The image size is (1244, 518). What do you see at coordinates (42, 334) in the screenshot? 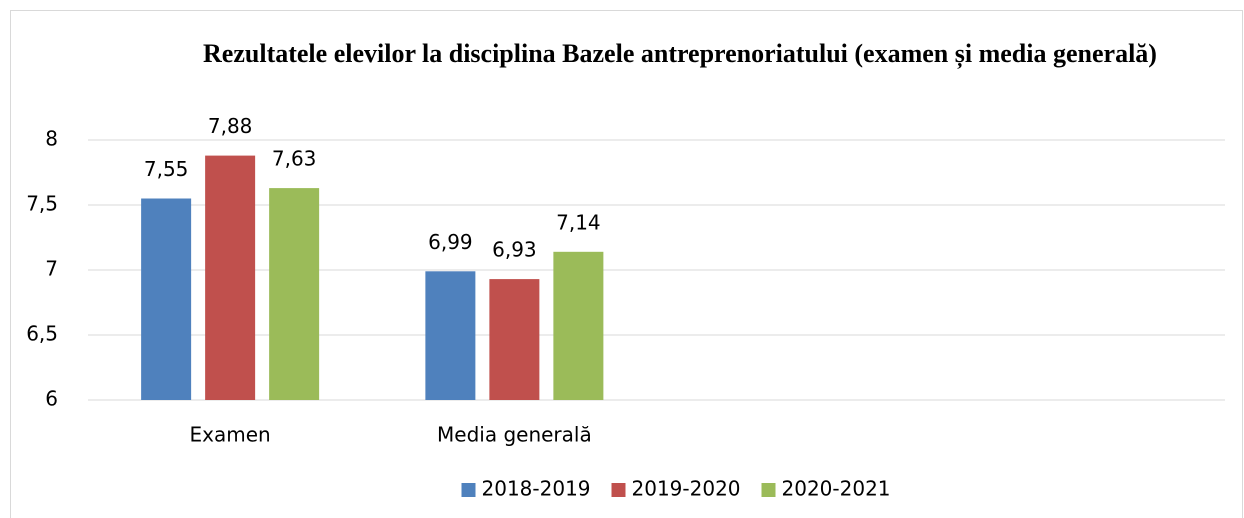
I see `y-tick-label: 6,5` at bounding box center [42, 334].